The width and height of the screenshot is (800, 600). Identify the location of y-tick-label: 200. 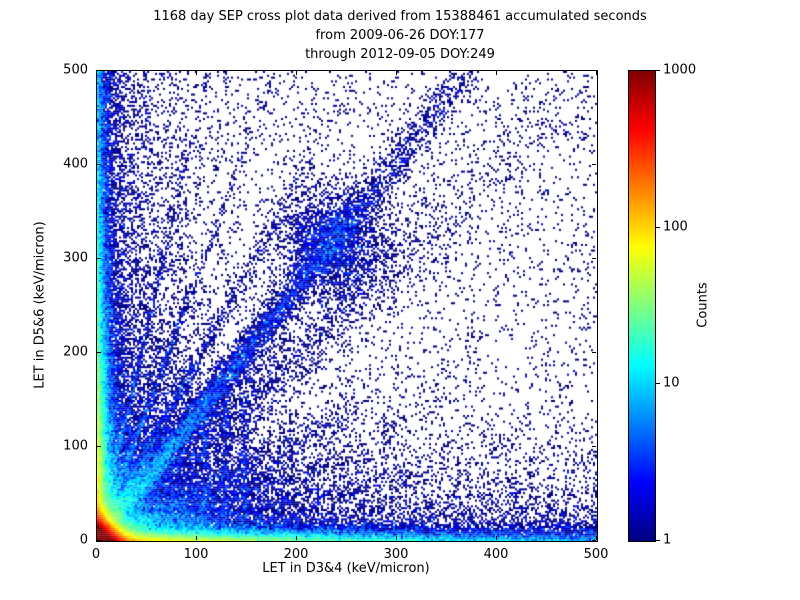
(75, 352).